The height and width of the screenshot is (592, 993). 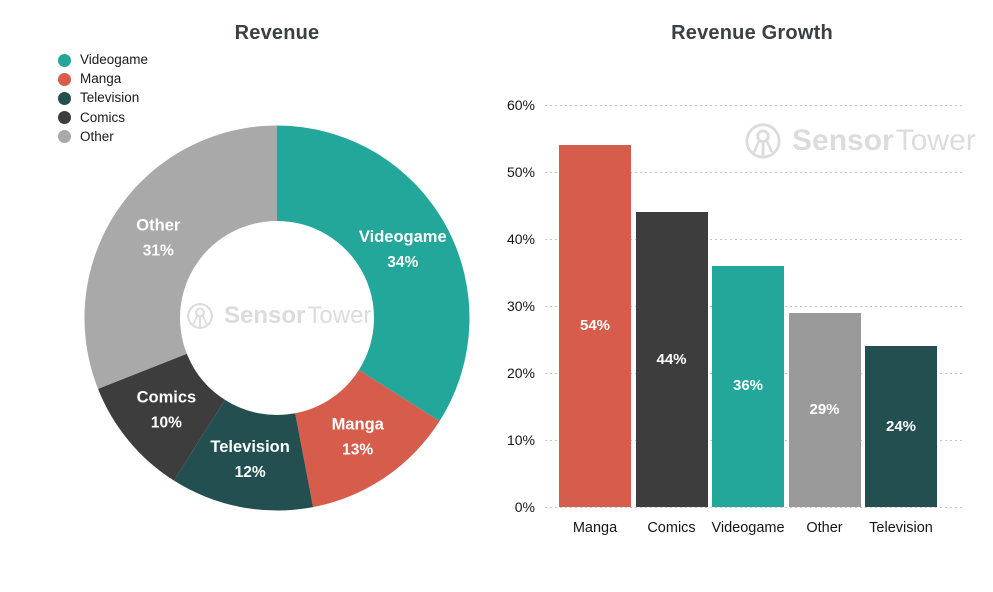 I want to click on legend-swatch-videogame, so click(x=64, y=60).